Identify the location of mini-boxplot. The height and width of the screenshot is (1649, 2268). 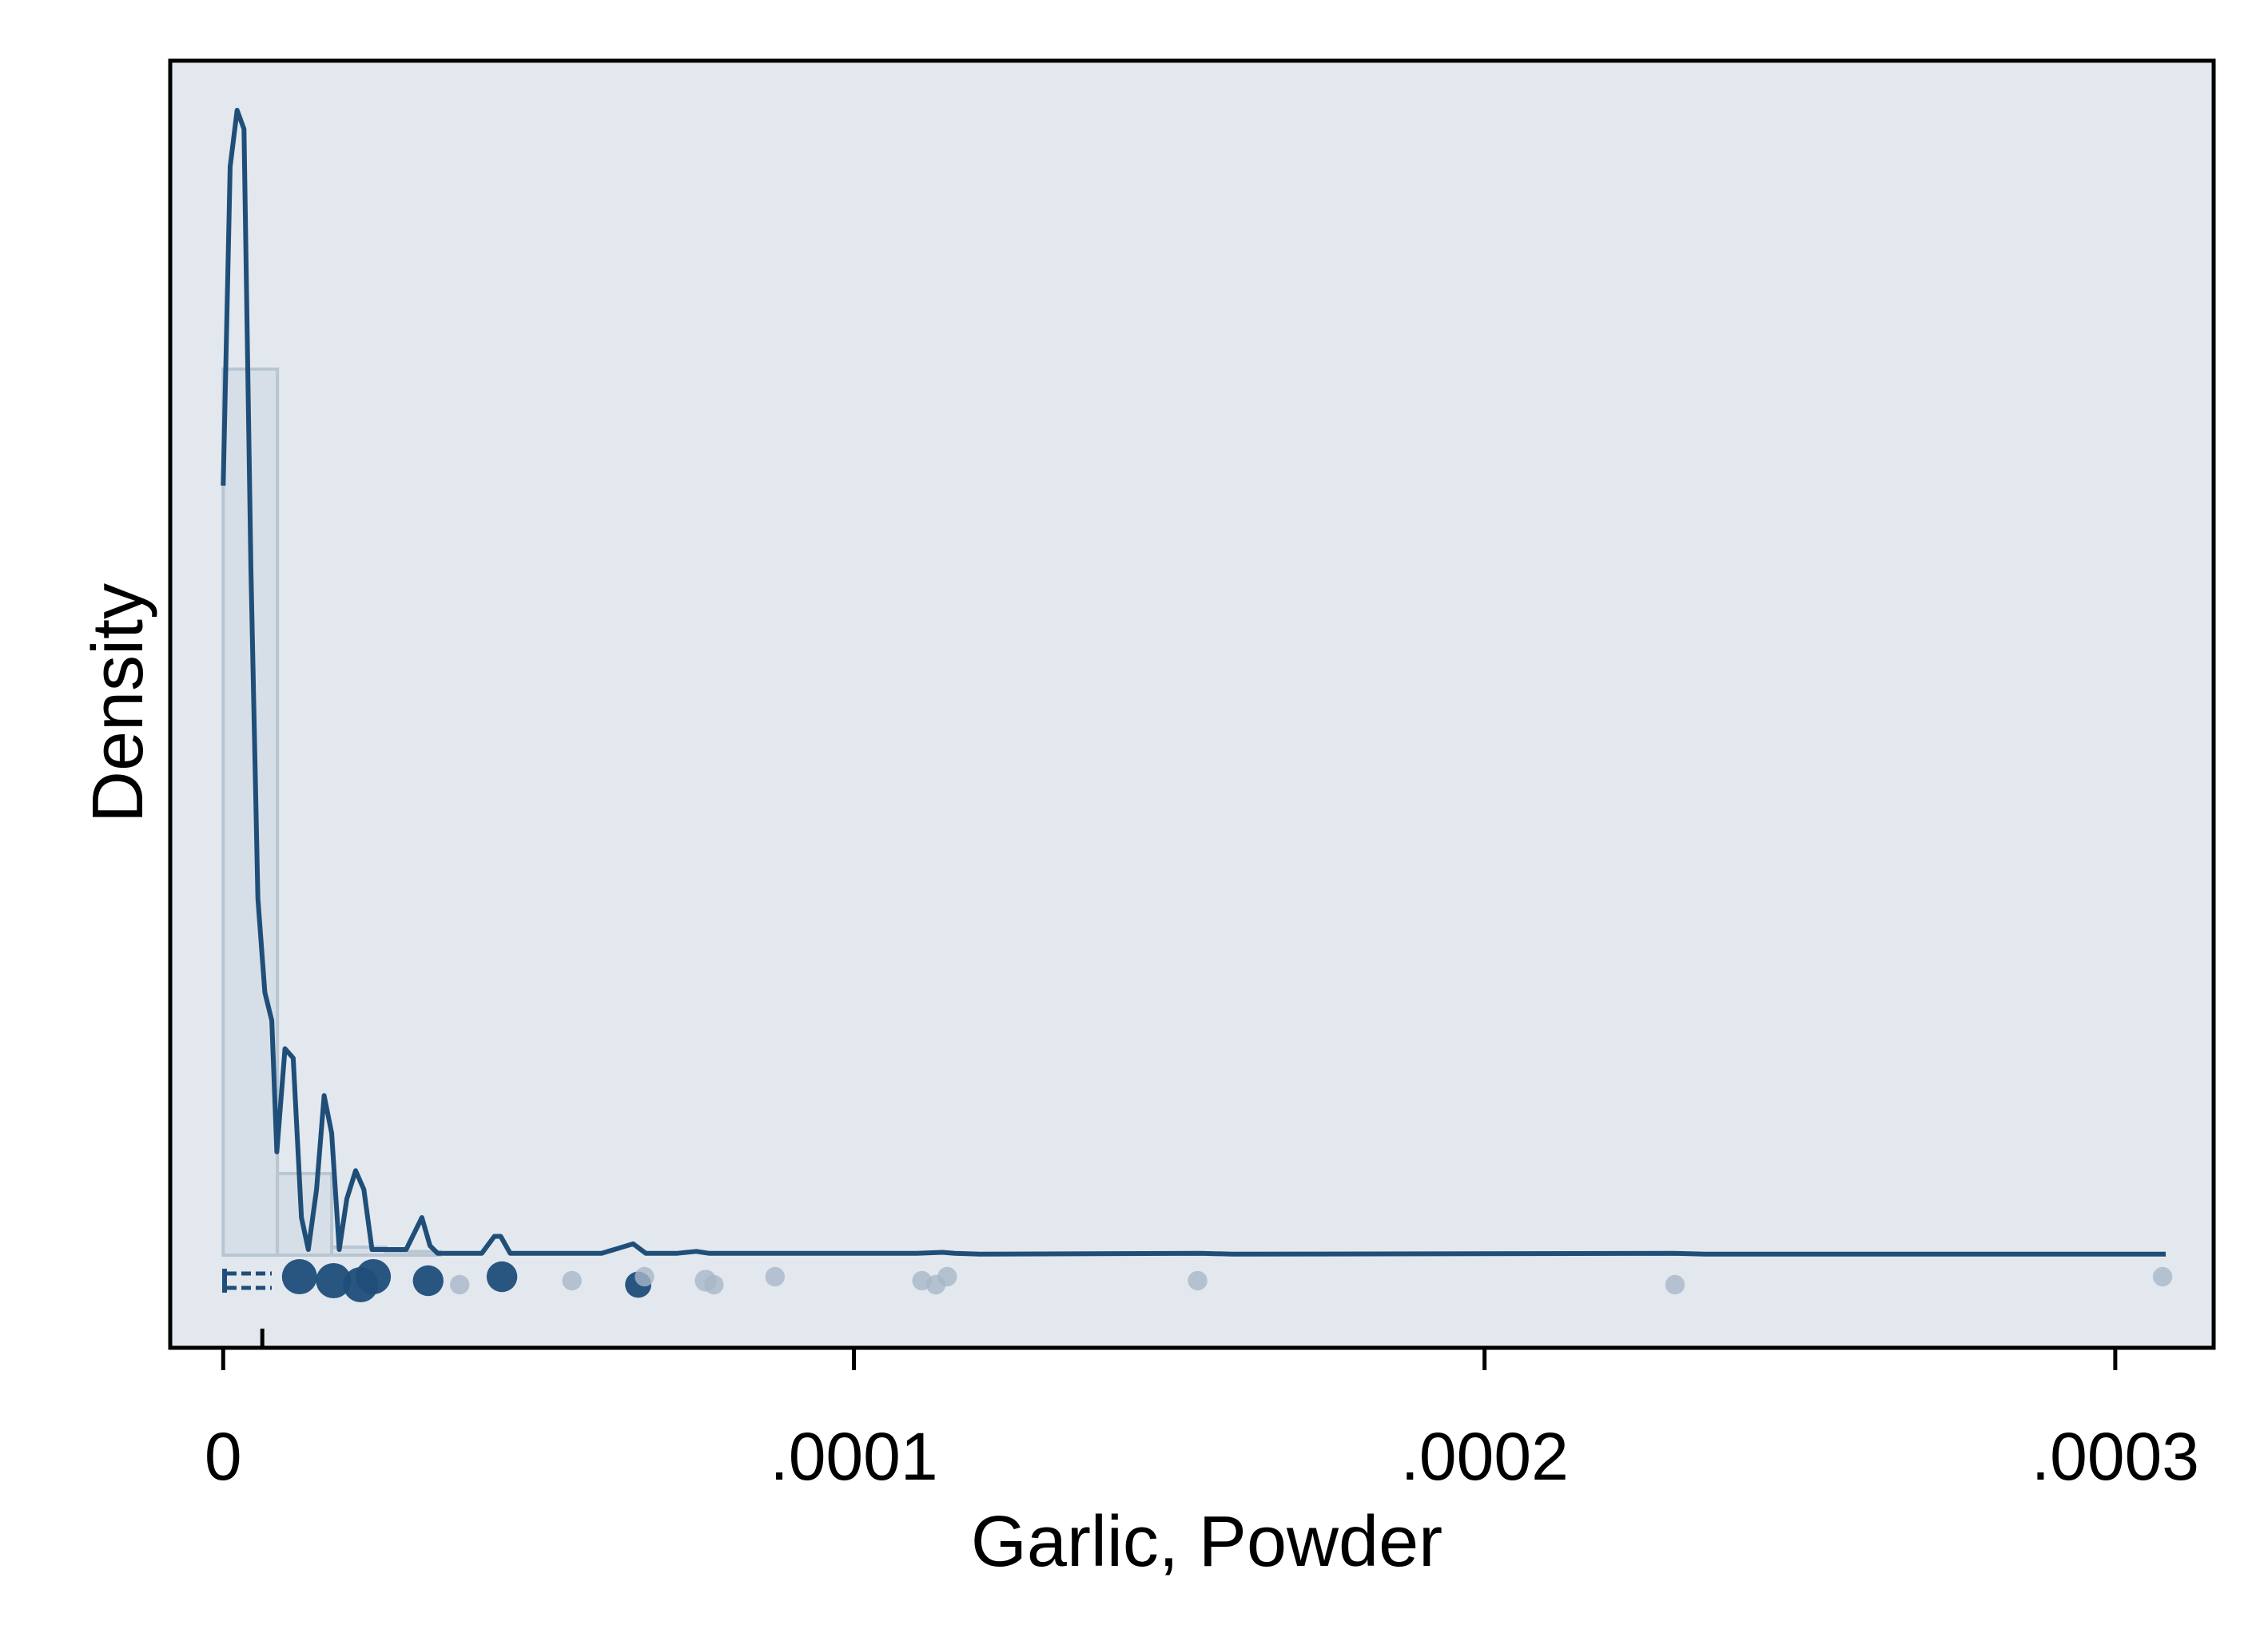
(247, 1281).